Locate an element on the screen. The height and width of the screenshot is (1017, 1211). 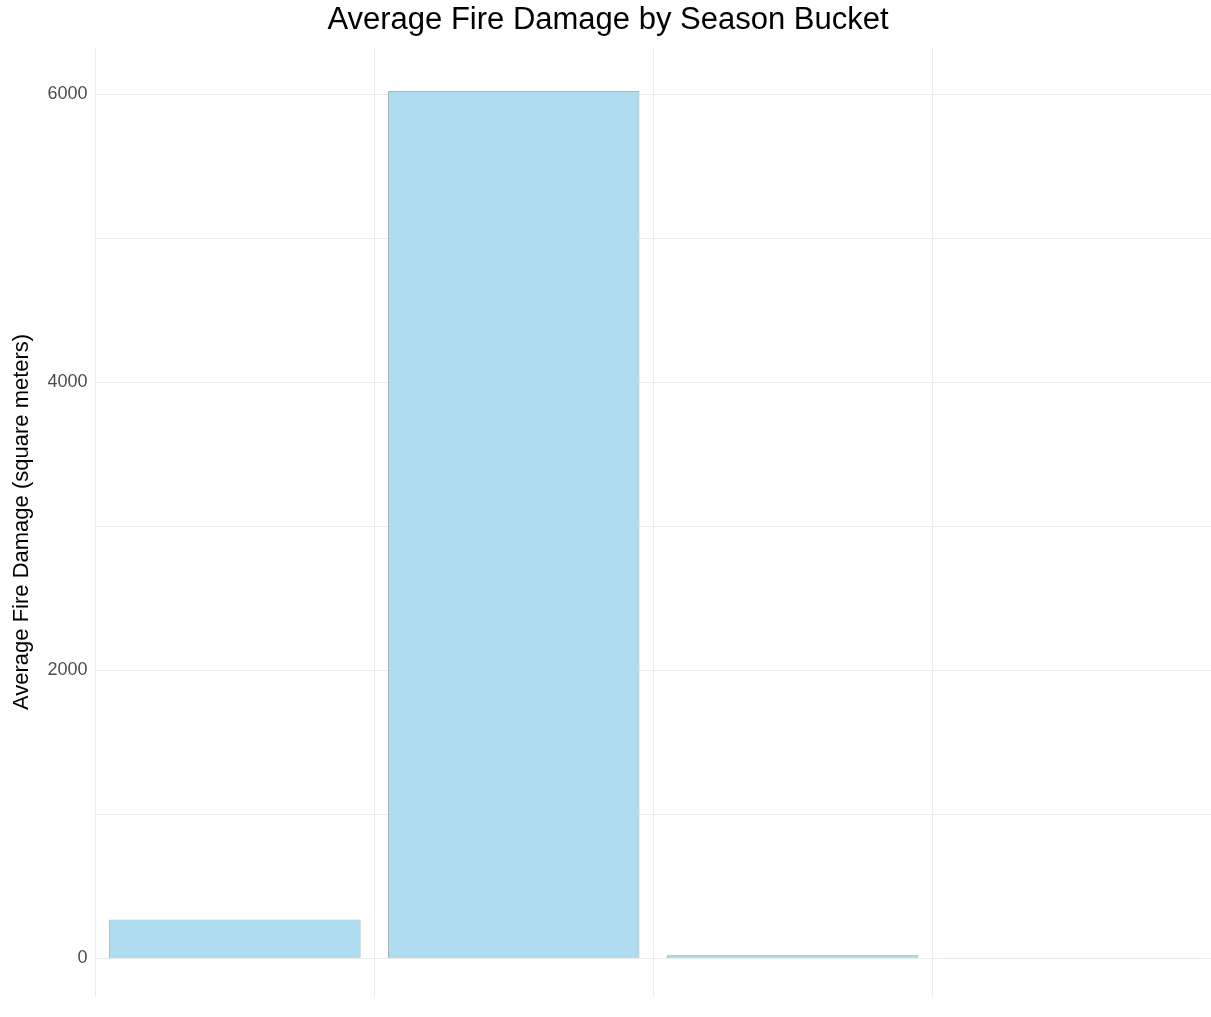
y-tick-label: 4000 is located at coordinates (67, 381).